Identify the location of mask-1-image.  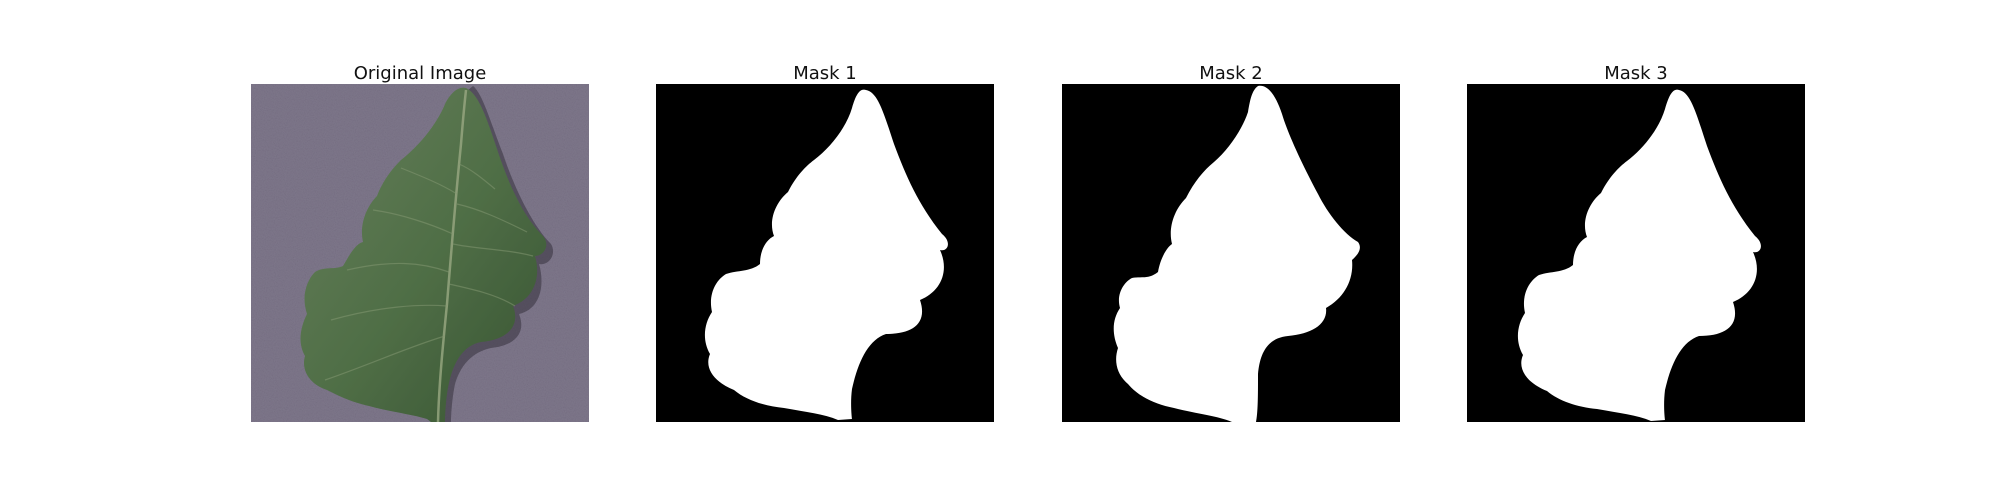
(825, 253).